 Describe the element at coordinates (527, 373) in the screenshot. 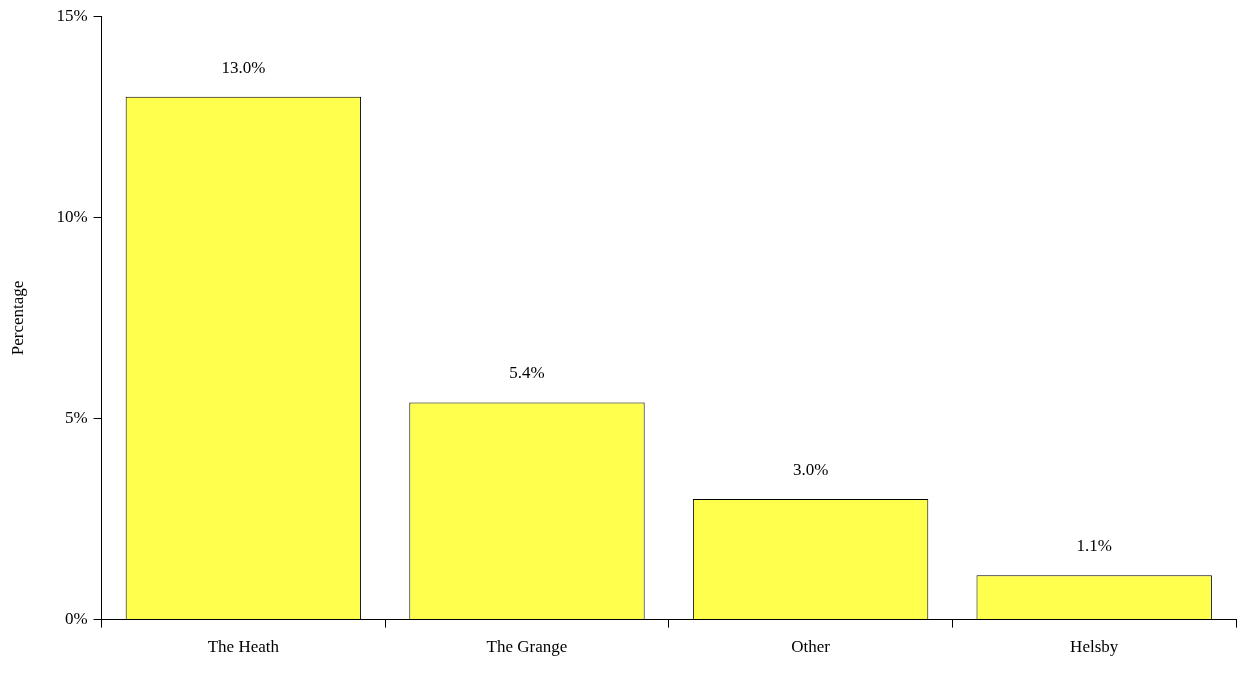

I see `data-label: 5.4%` at that location.